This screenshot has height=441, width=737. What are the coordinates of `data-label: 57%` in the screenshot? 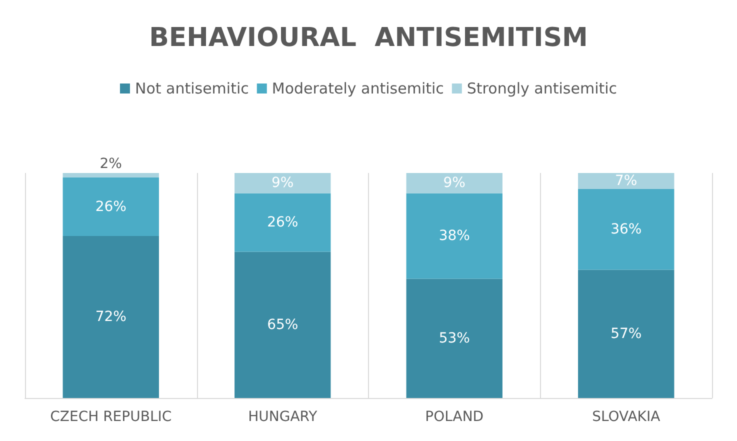 It's located at (626, 334).